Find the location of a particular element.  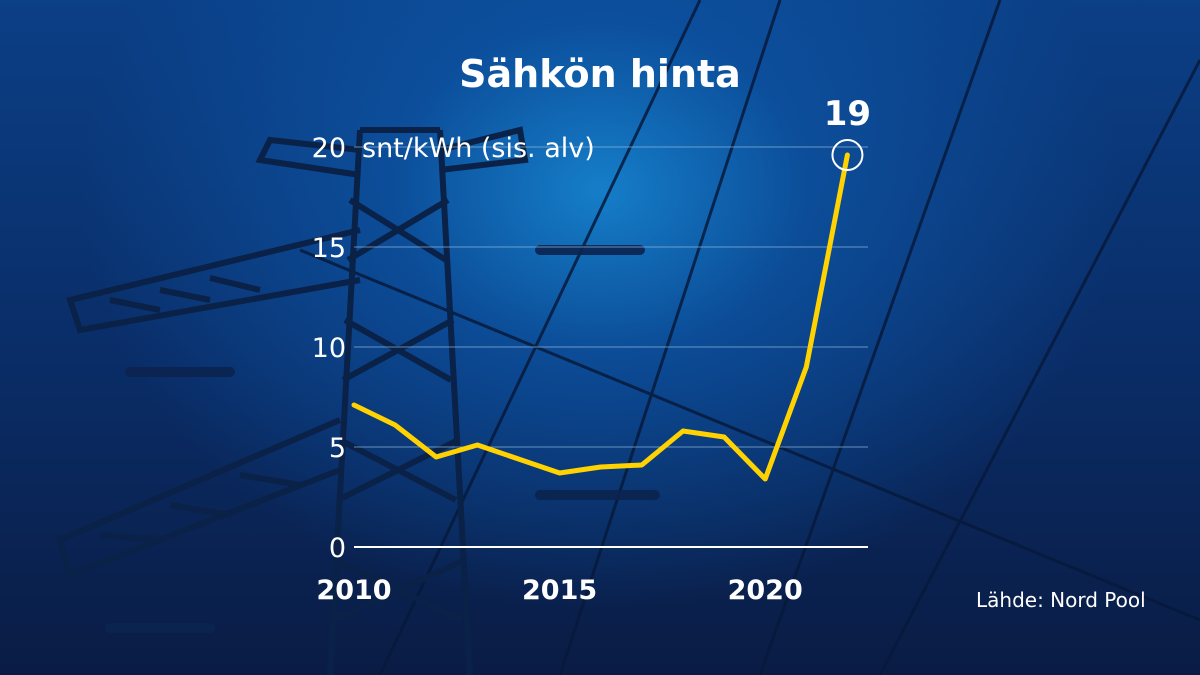

y-axis-unit-label: snt/kWh (sis. alv) is located at coordinates (478, 148).